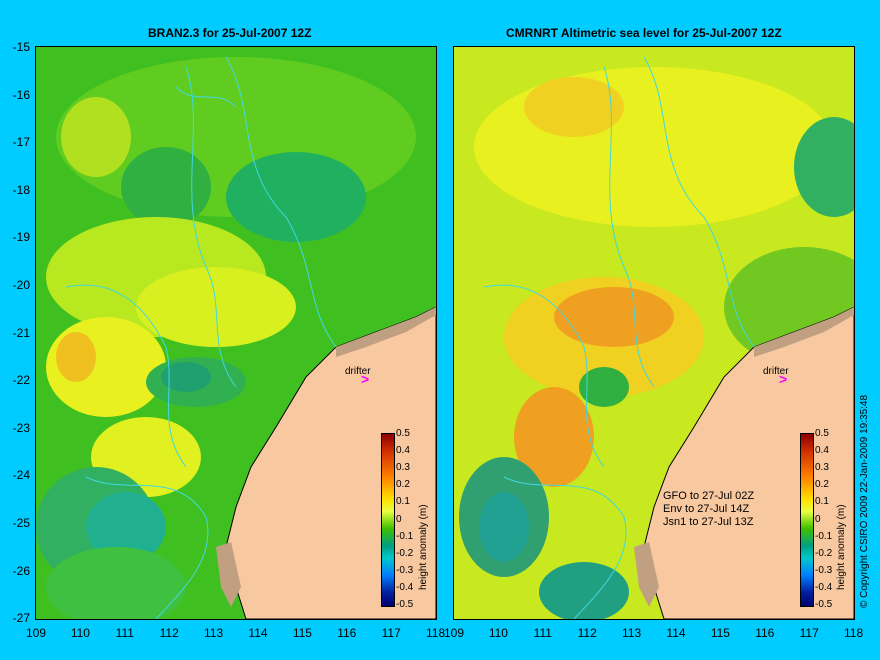  I want to click on left-colorbar-label: height anomaly (m), so click(423, 547).